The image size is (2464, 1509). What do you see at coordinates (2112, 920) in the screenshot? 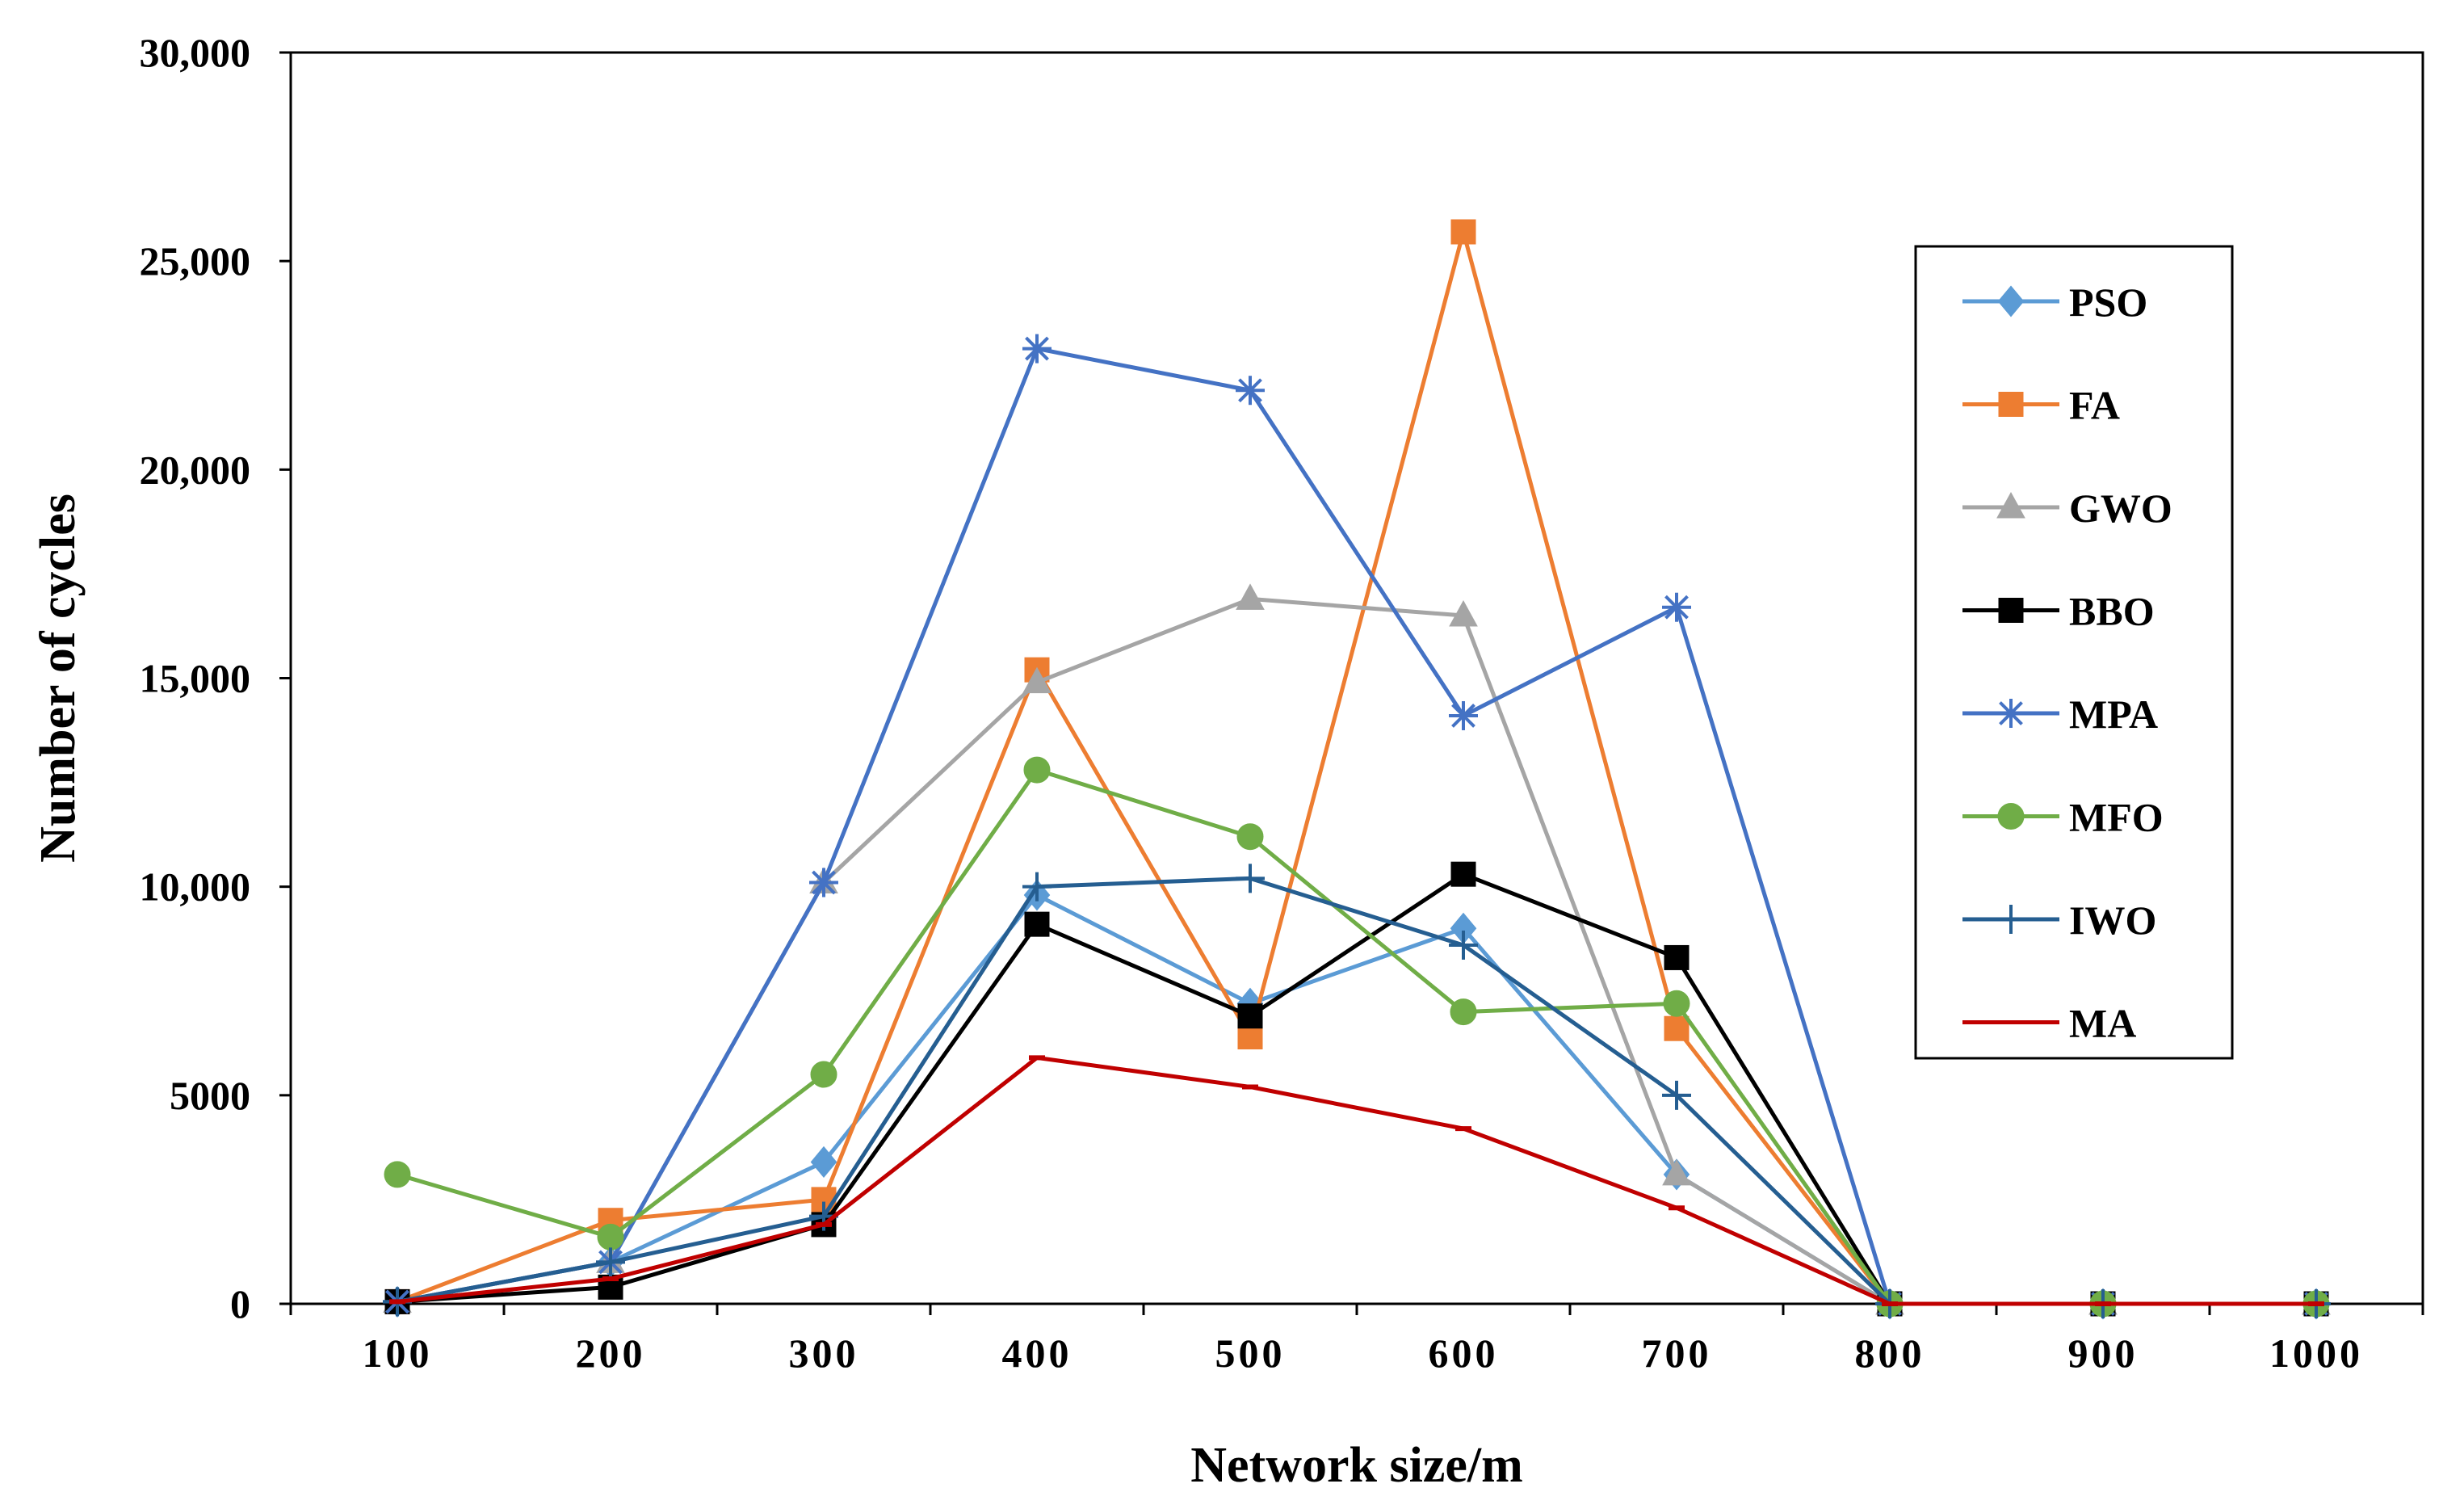
I see `legend-label: IWO` at bounding box center [2112, 920].